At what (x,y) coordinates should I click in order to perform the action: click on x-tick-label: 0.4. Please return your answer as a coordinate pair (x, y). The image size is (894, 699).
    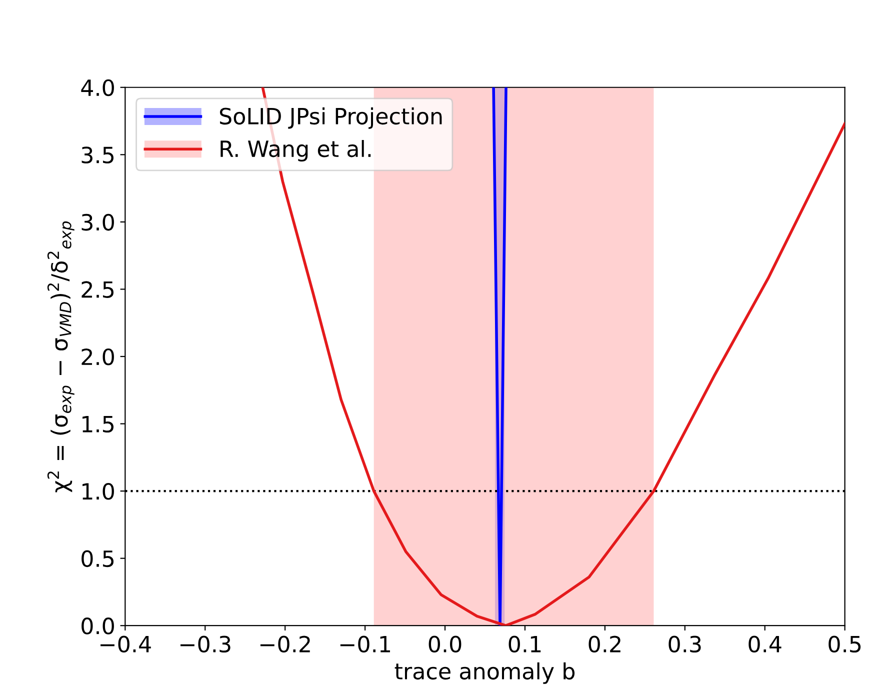
    Looking at the image, I should click on (765, 644).